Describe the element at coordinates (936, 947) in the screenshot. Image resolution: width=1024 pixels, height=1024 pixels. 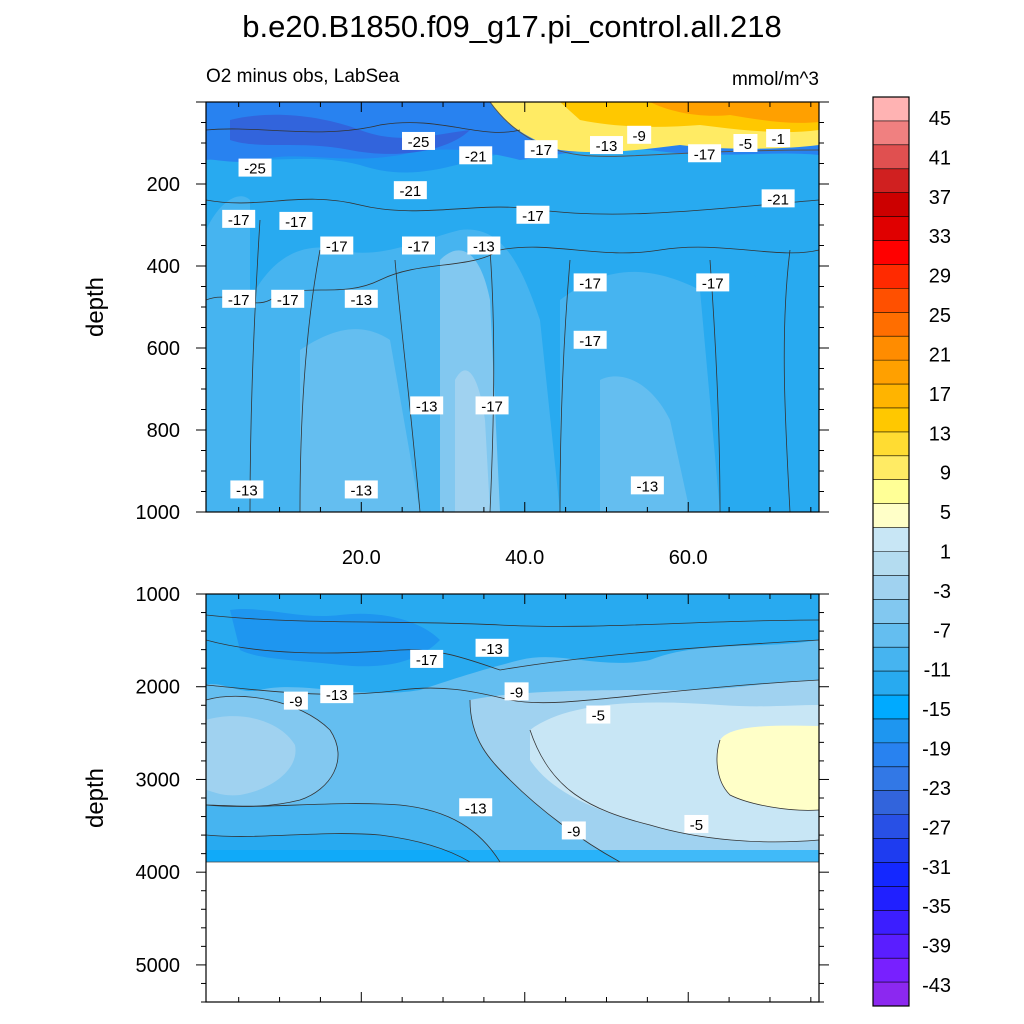
I see `colorbar-label: -39` at that location.